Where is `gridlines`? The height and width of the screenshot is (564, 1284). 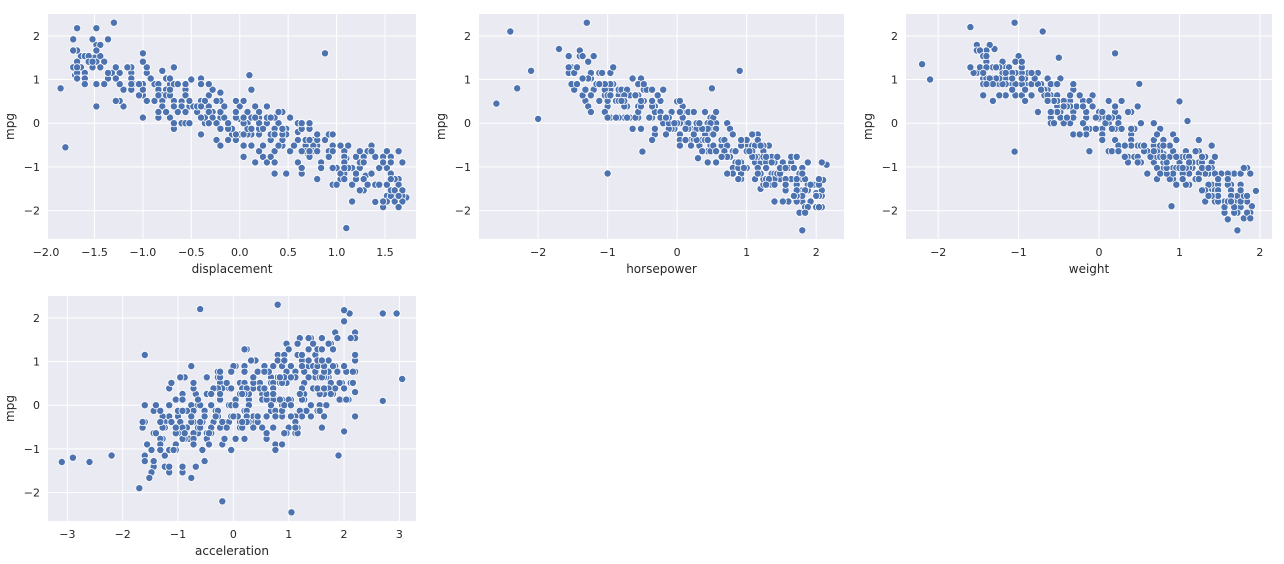
gridlines is located at coordinates (232, 408).